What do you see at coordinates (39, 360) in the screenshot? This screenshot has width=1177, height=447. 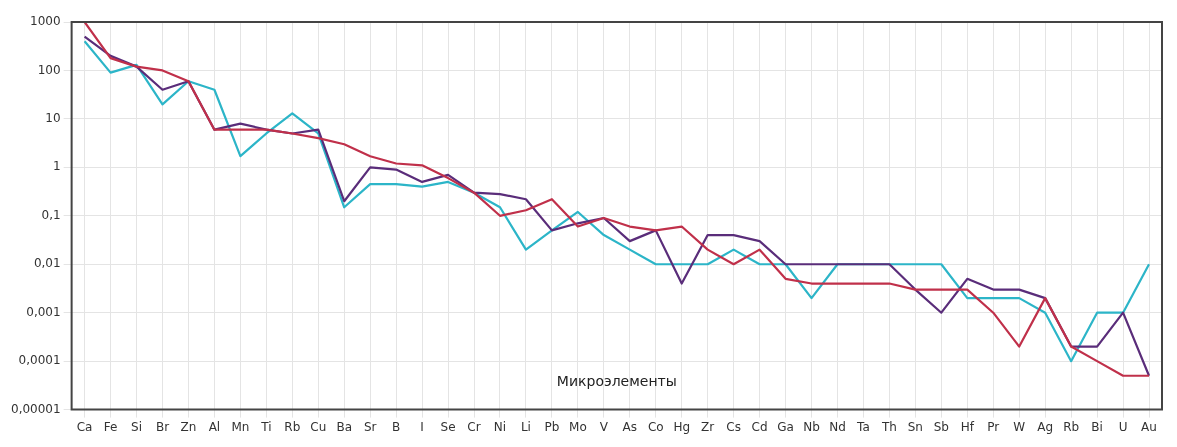 I see `y-tick-label: 0,0001` at bounding box center [39, 360].